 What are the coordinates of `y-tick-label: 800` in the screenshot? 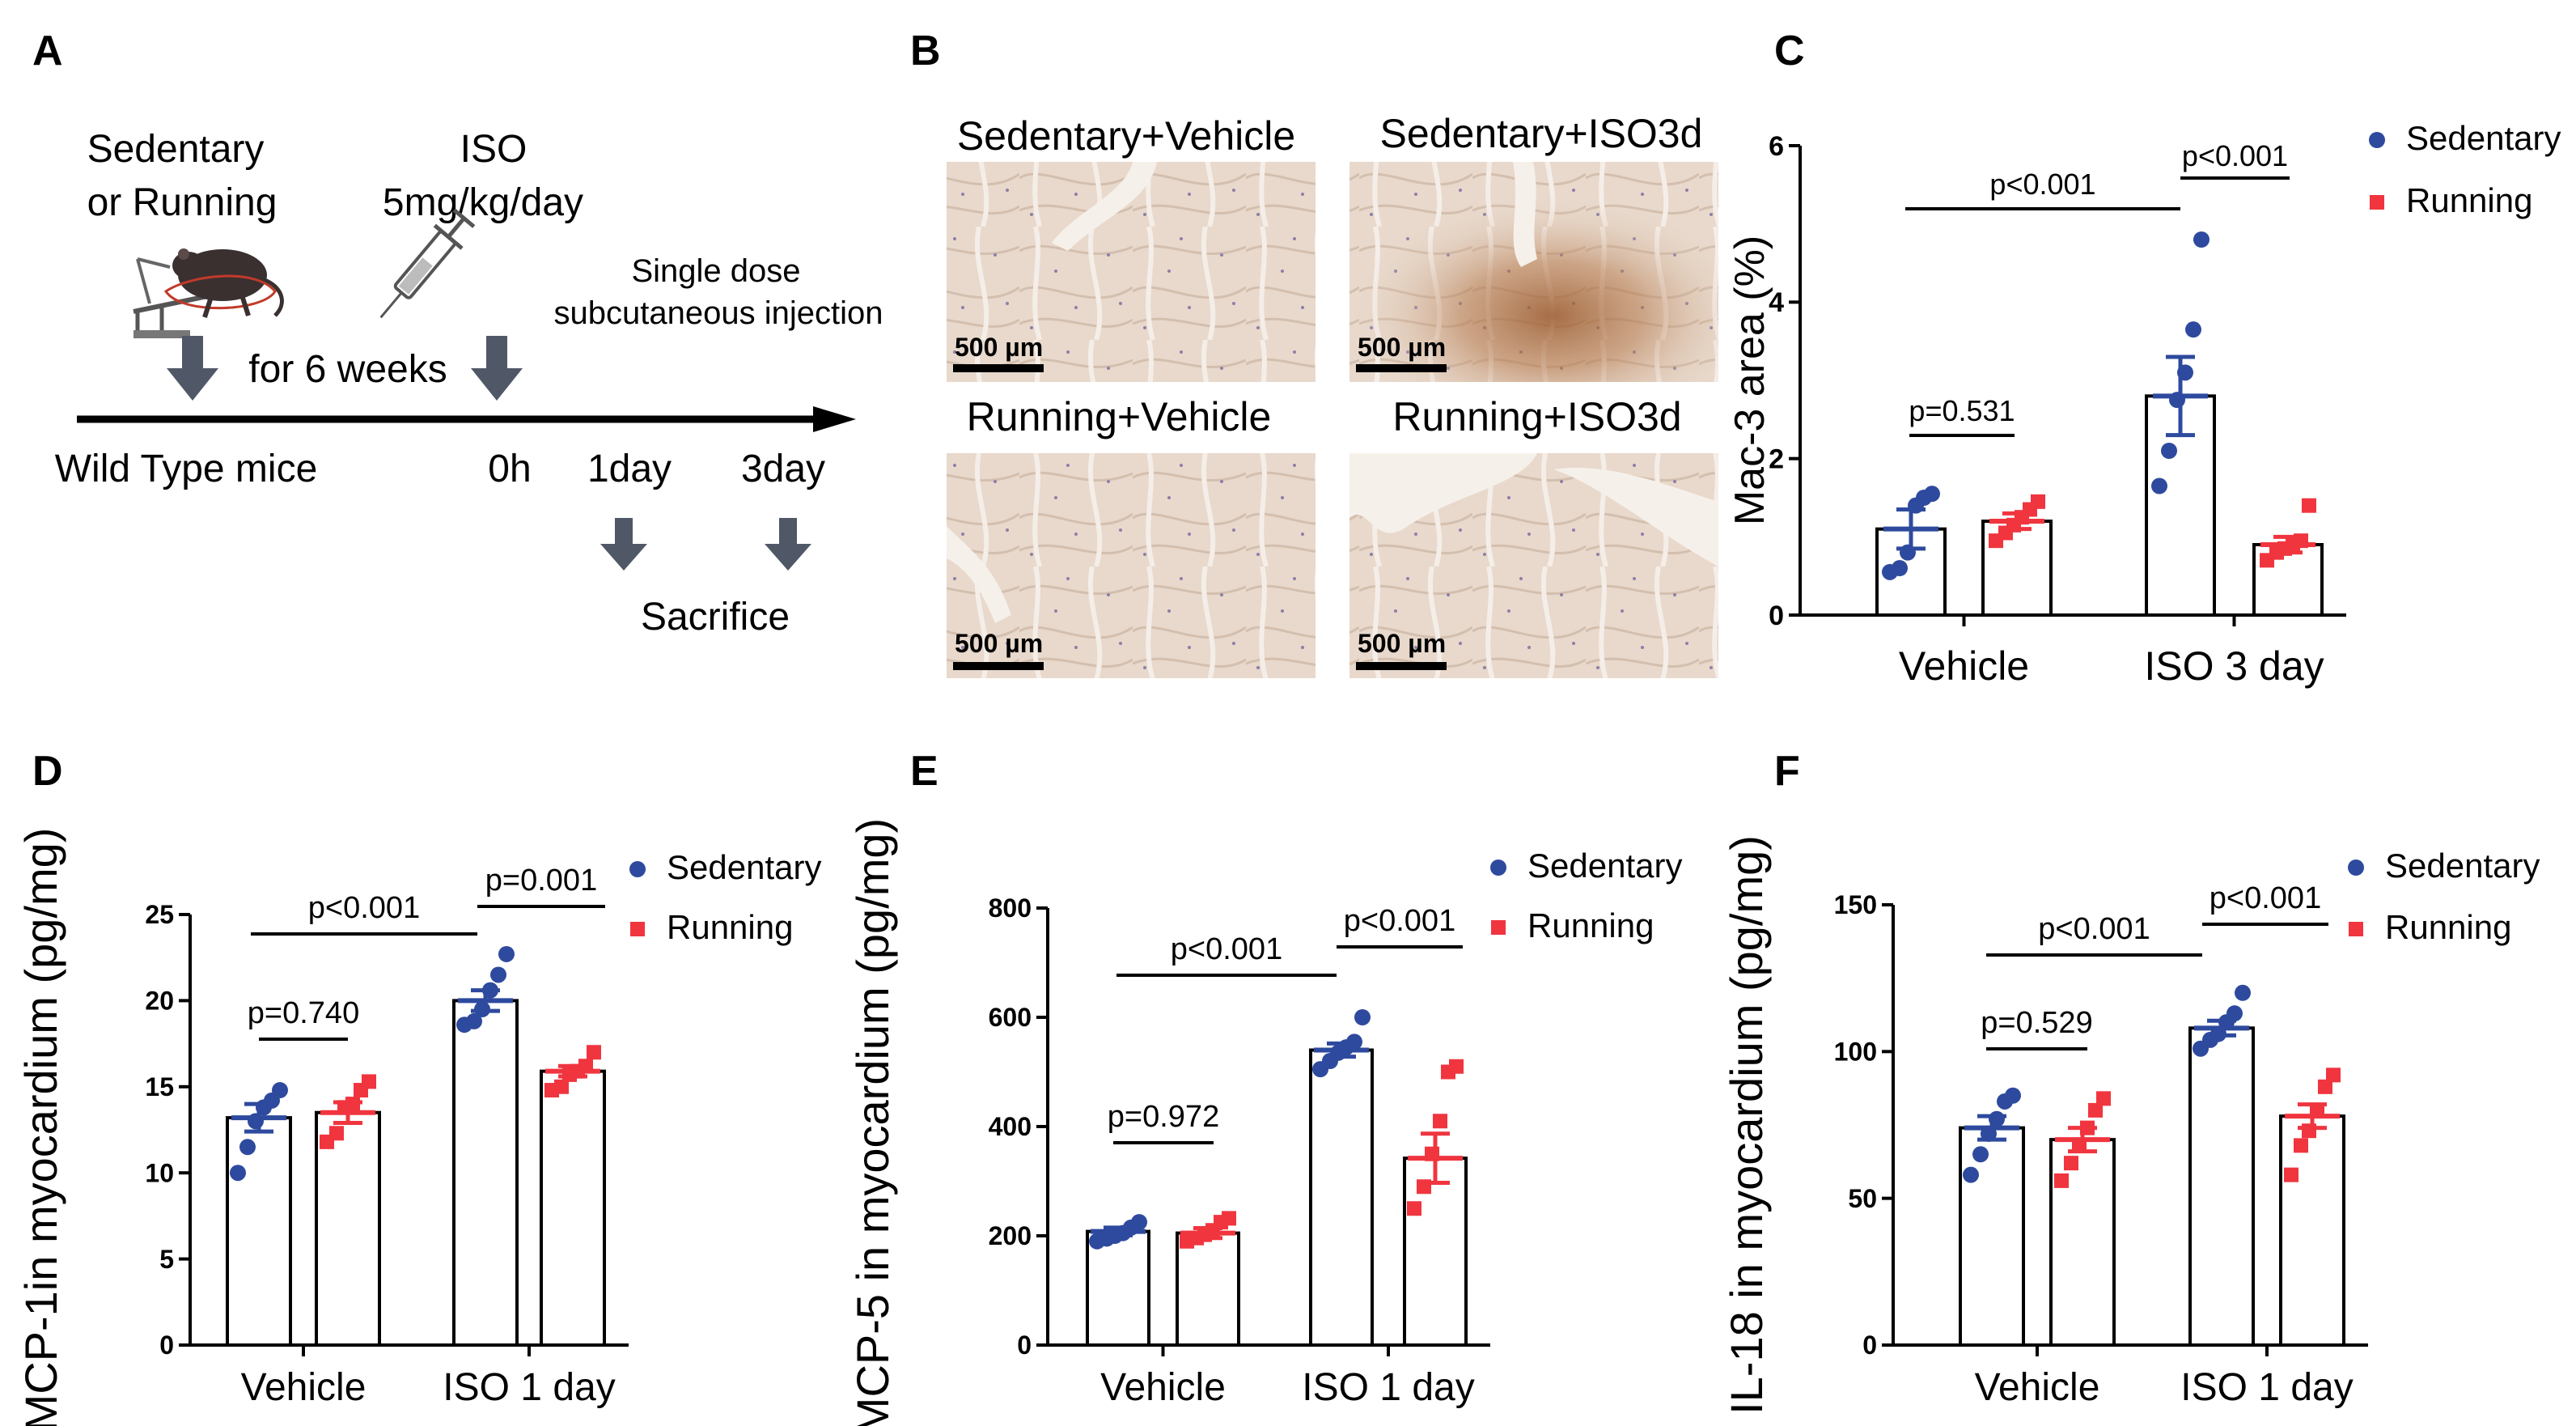 It's located at (1010, 908).